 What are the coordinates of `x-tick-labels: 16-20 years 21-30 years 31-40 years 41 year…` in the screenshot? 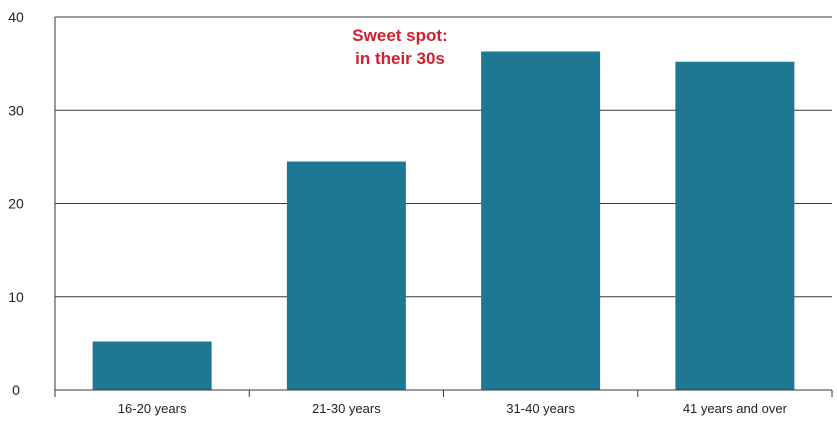 It's located at (453, 408).